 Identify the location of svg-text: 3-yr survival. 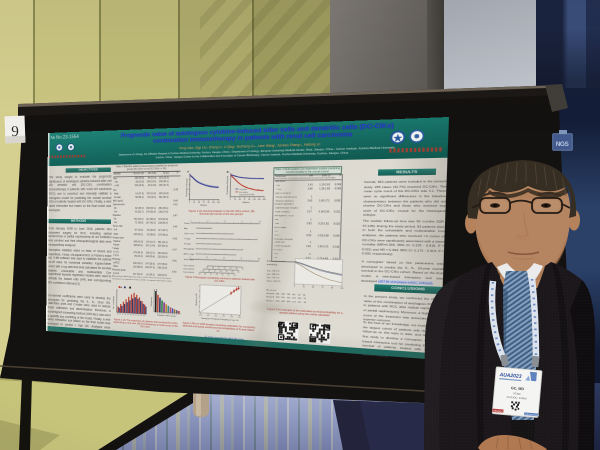
(188, 269).